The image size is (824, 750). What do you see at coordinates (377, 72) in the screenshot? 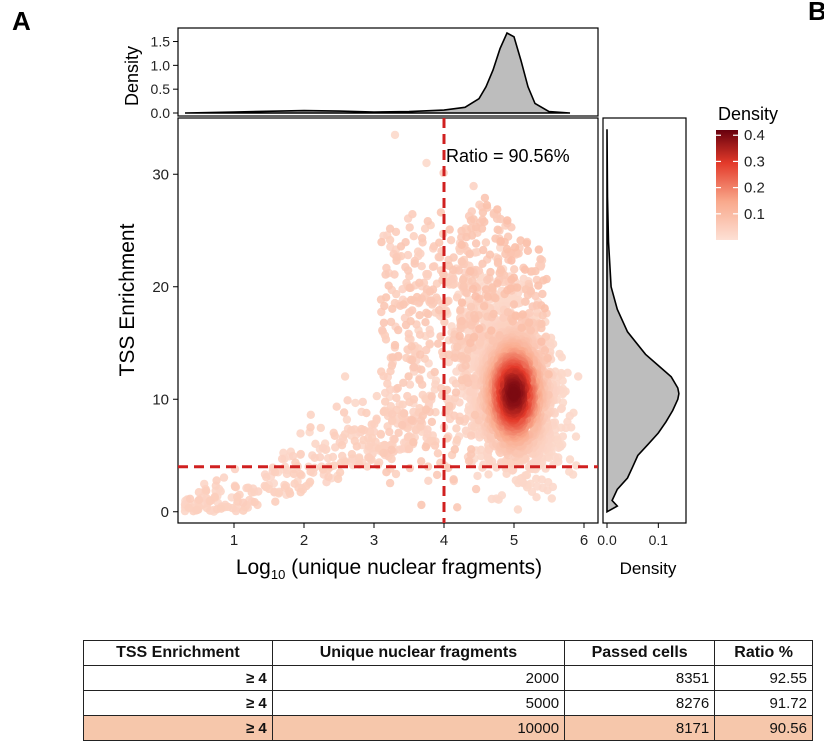
I see `top-density-curve` at bounding box center [377, 72].